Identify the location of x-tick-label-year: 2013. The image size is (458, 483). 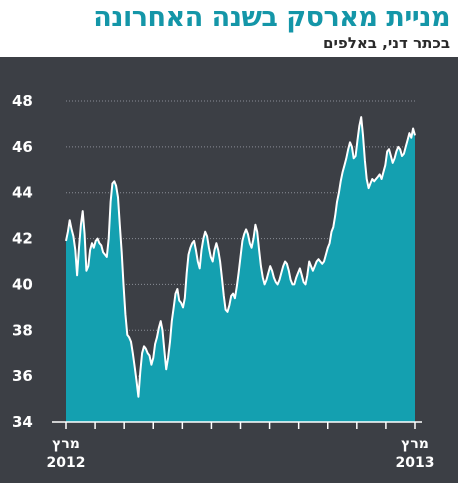
(415, 463).